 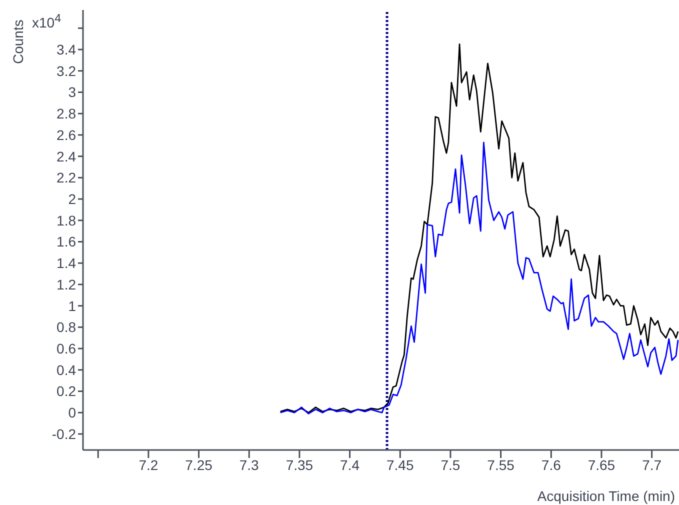 I want to click on y-tick-label: 0.4, so click(x=66, y=370).